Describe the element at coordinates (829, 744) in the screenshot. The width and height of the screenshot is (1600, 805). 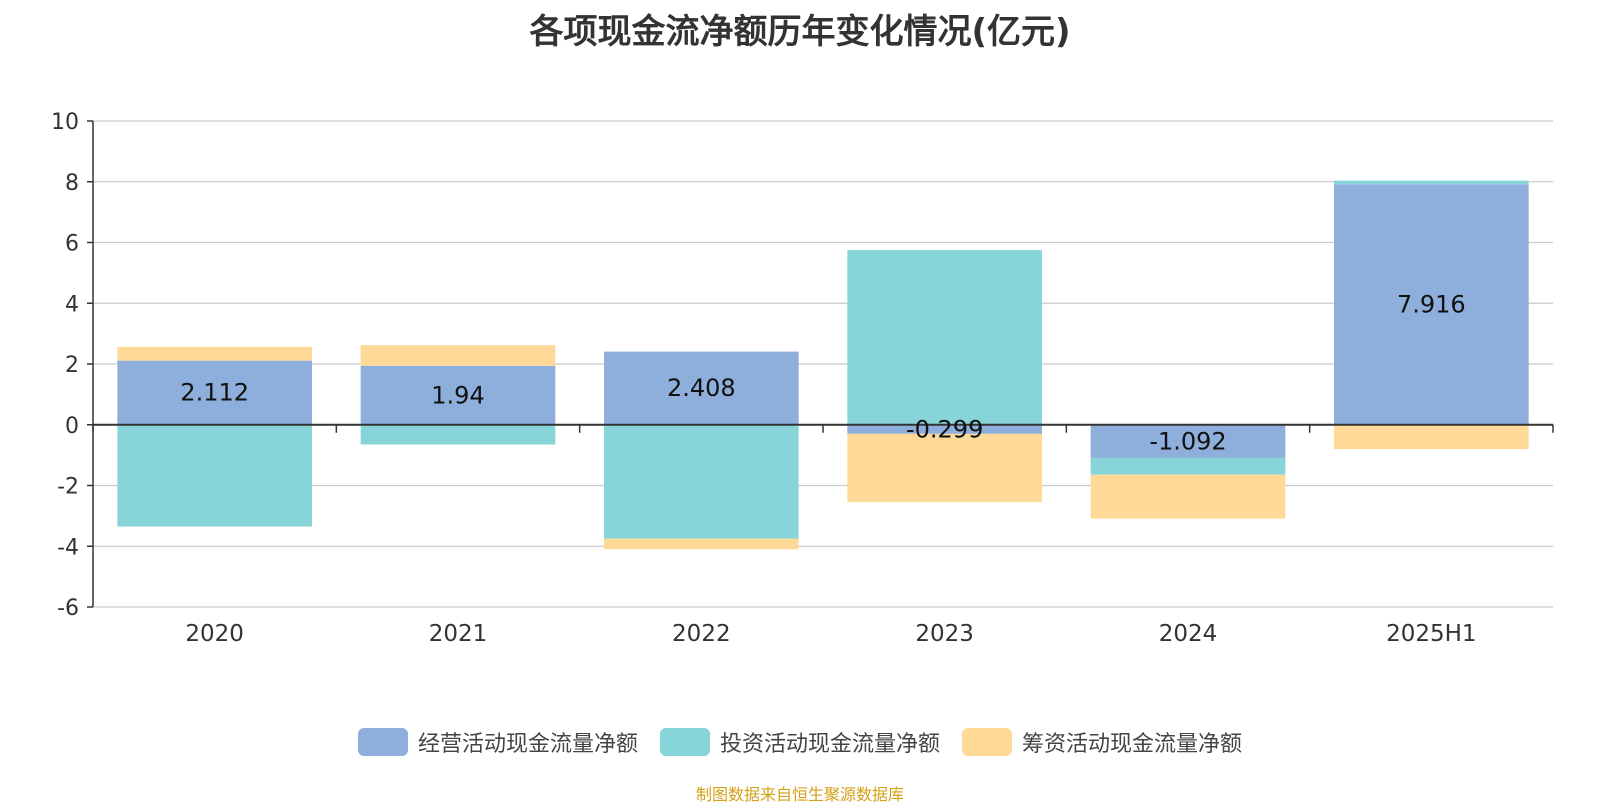
I see `legend-label: 投资活动现金流量净额` at that location.